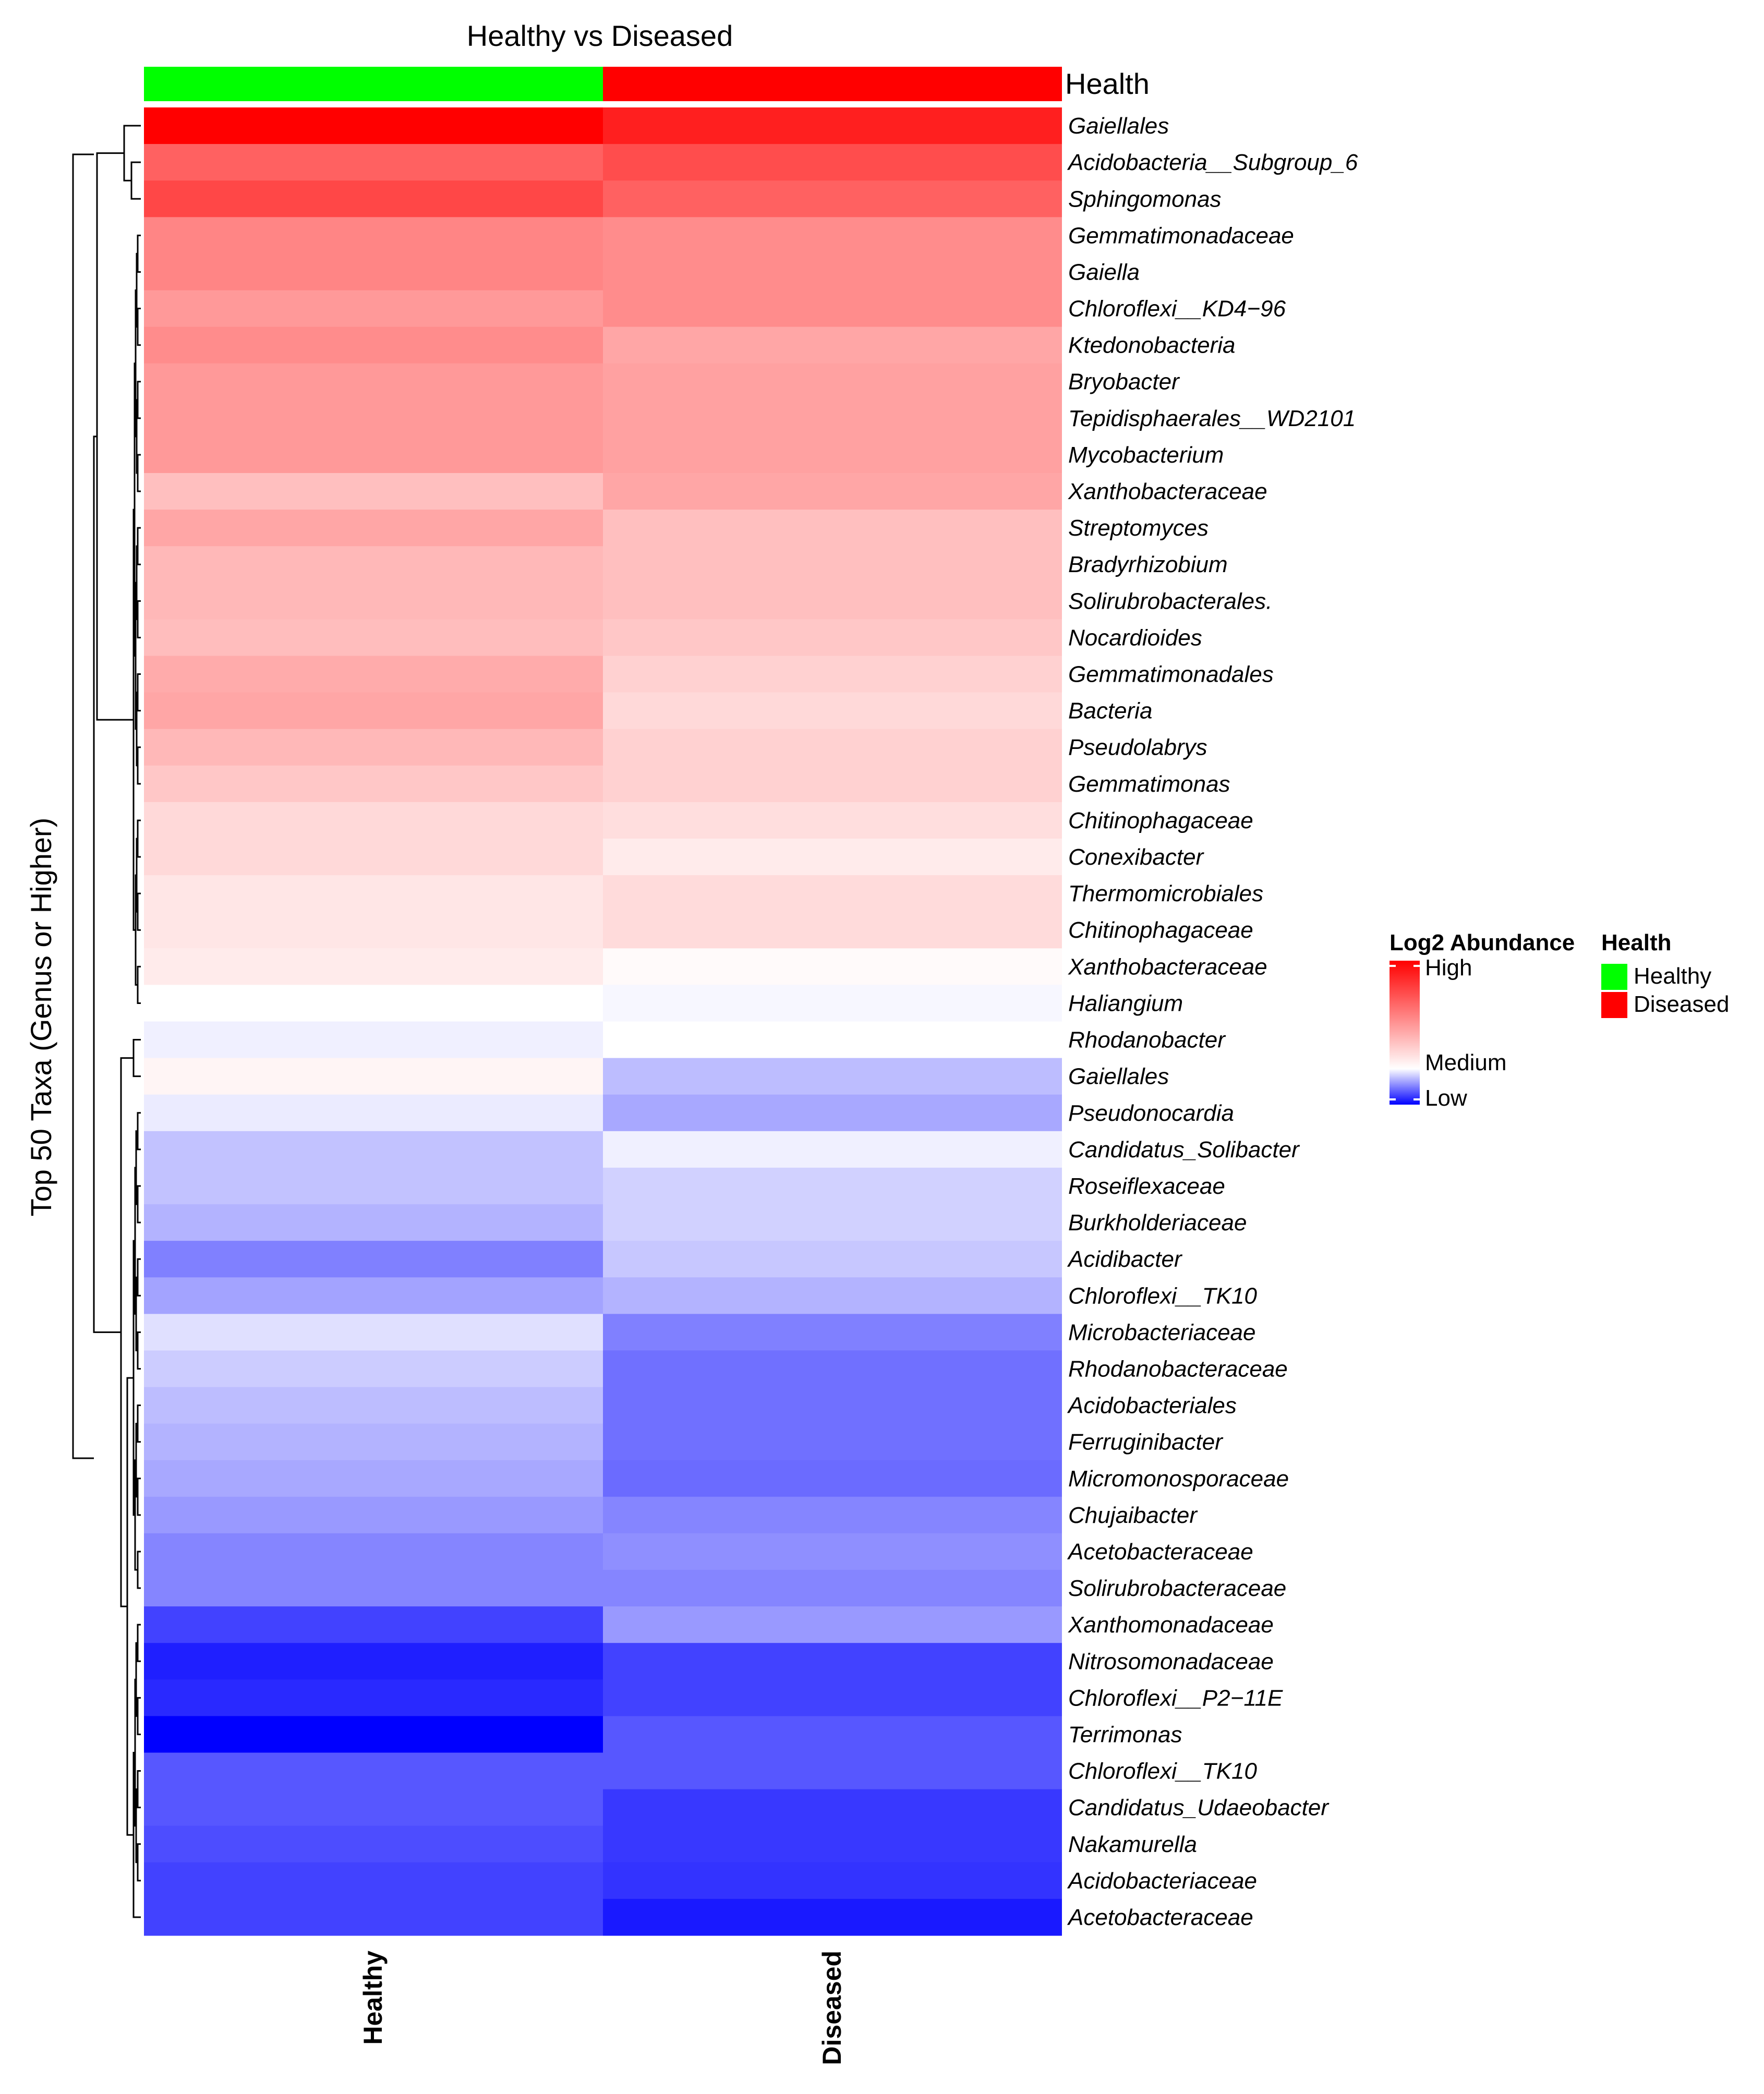 Image resolution: width=1764 pixels, height=2094 pixels. Describe the element at coordinates (1636, 942) in the screenshot. I see `health-legend-title: Health` at that location.